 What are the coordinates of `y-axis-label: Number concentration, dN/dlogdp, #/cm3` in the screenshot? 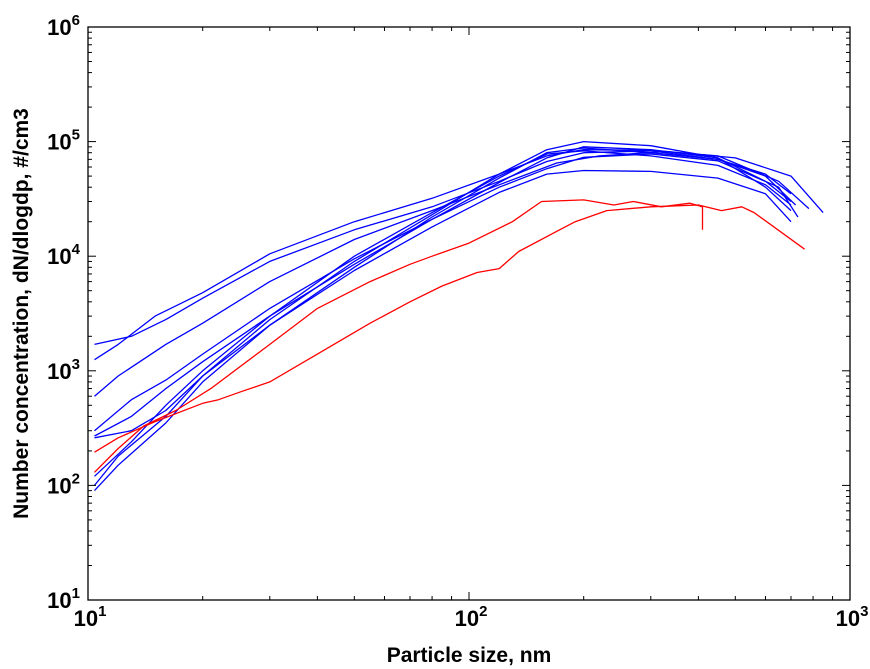 It's located at (21, 313).